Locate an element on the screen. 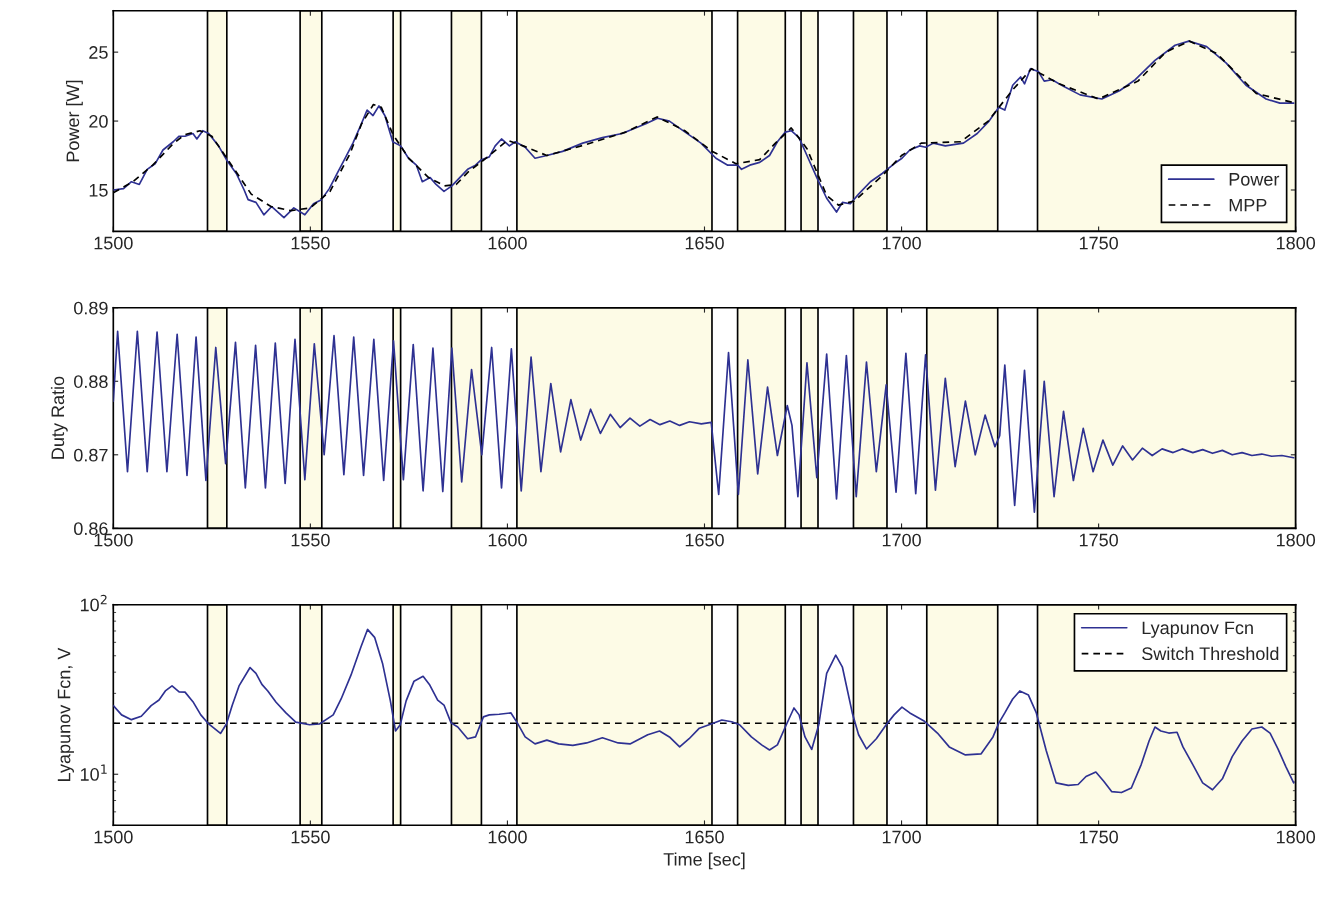  y-tick-label: 0.88 is located at coordinates (91, 381).